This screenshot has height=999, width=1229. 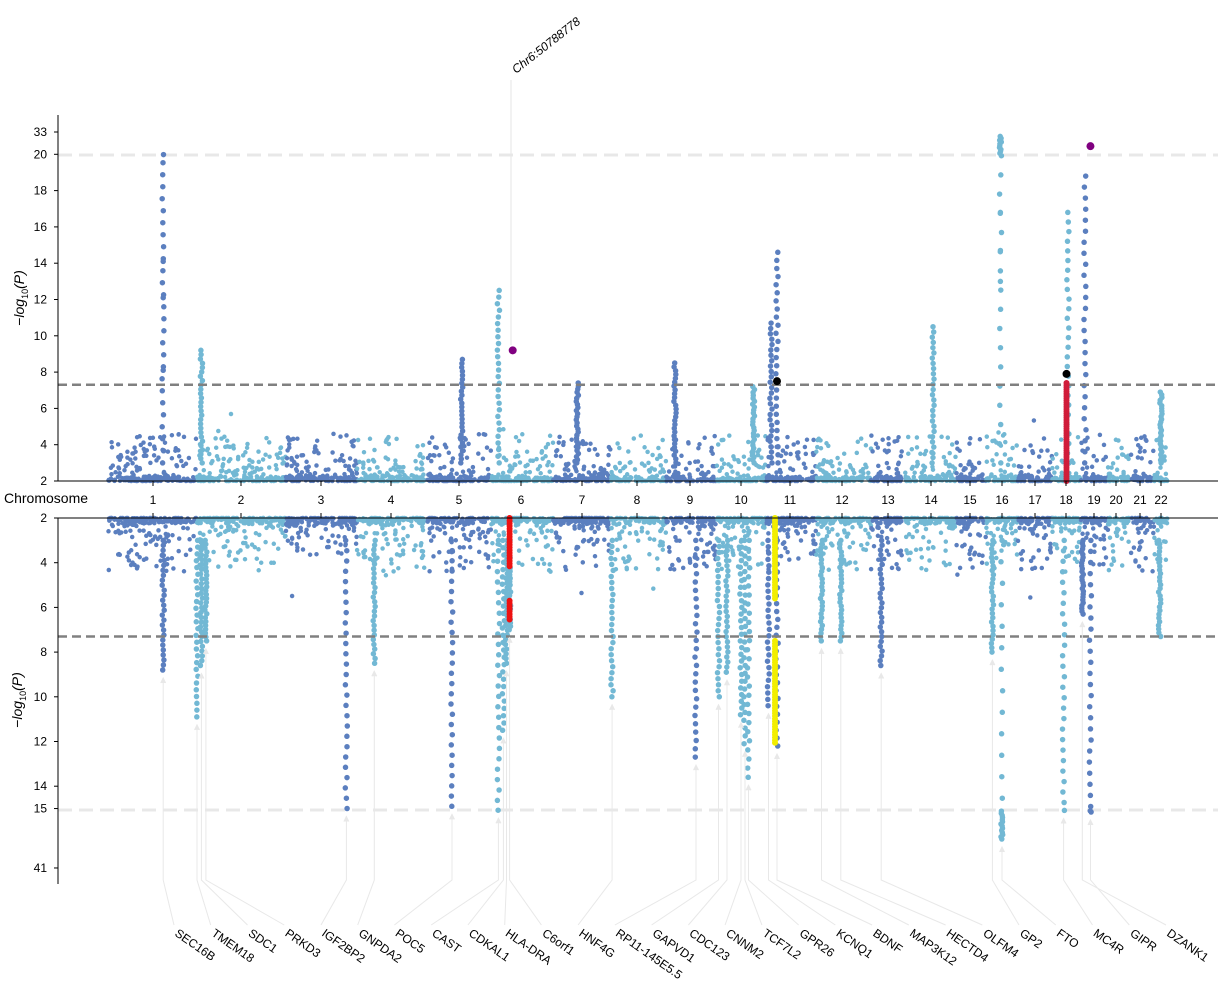 What do you see at coordinates (303, 943) in the screenshot?
I see `gene-label-prkd3: PRKD3` at bounding box center [303, 943].